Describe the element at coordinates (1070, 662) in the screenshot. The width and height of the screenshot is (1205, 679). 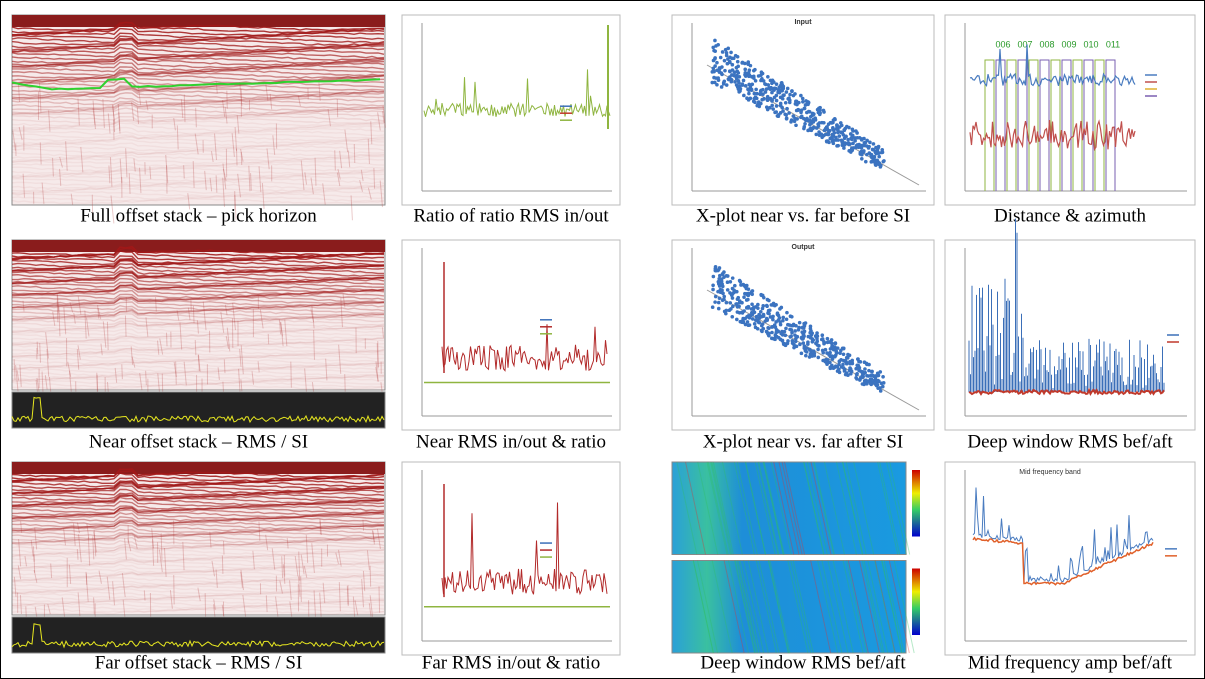
I see `caption: Mid frequency amp bef/aft` at that location.